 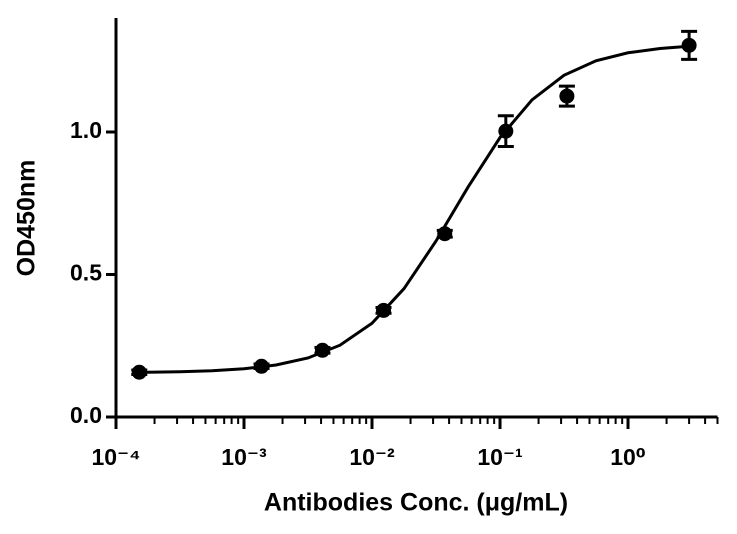 I want to click on x-tick-label: 10⁻², so click(x=372, y=457).